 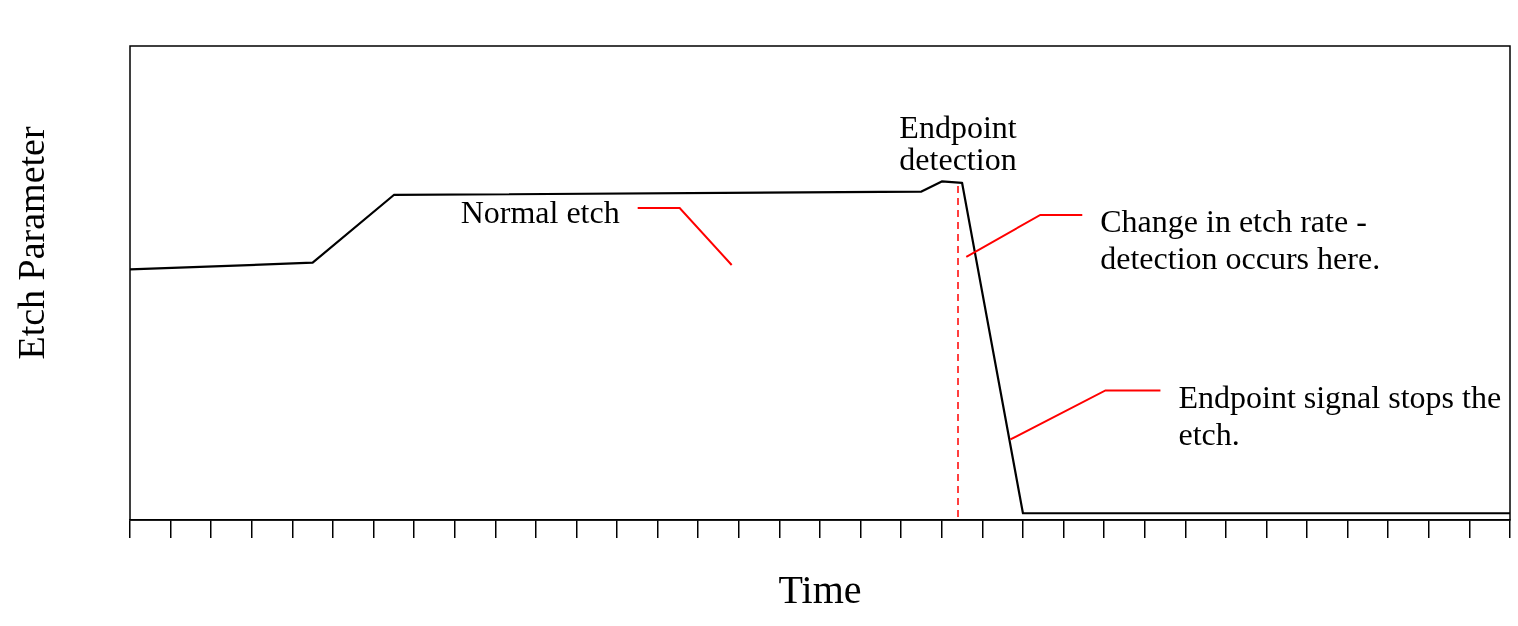 I want to click on annotation: Endpoint signal stops the etch., so click(x=1340, y=415).